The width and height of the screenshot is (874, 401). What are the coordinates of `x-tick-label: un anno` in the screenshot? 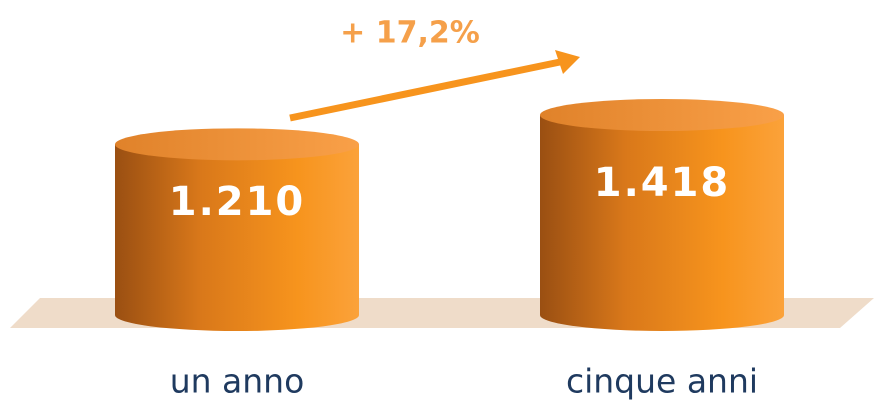 It's located at (237, 381).